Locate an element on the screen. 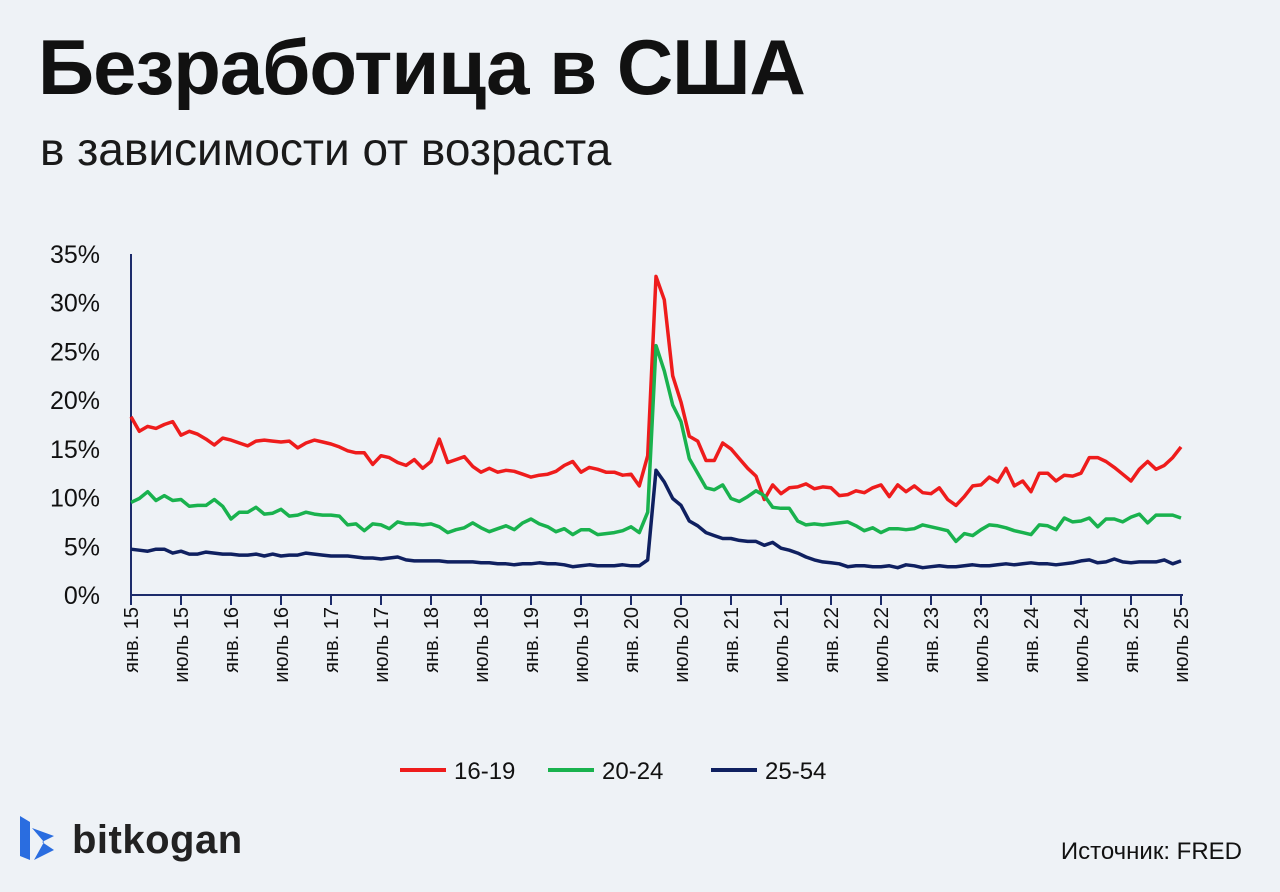 The width and height of the screenshot is (1280, 892). y-tick-label: 0% is located at coordinates (82, 596).